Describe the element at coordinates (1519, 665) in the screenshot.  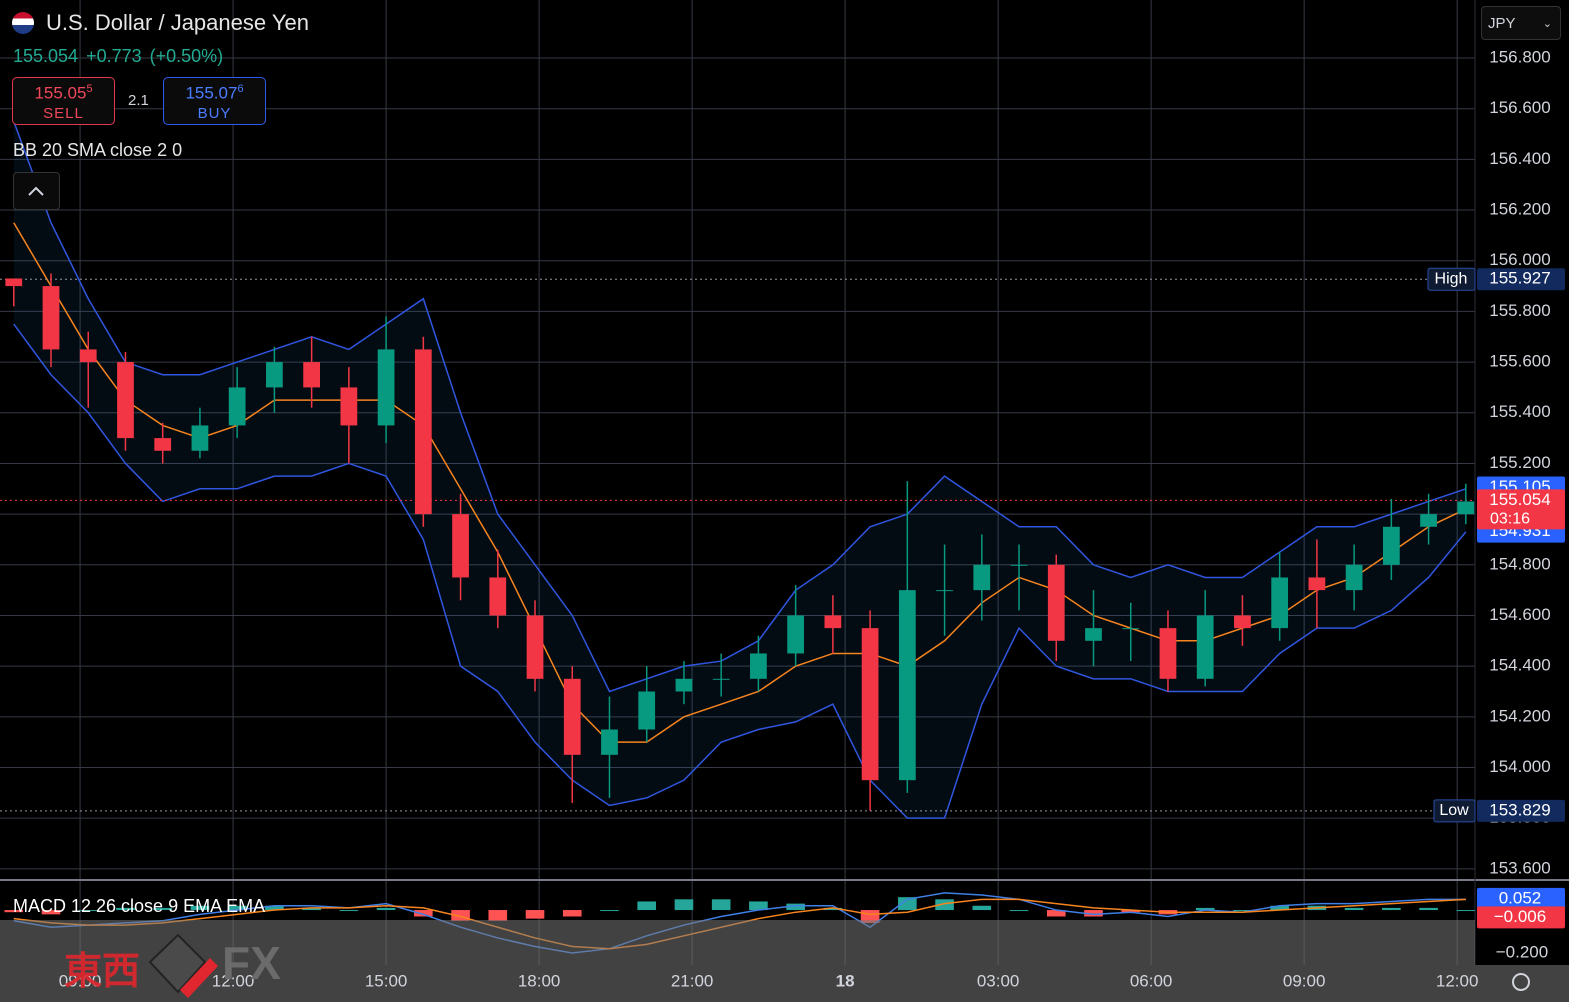
I see `y-tick-label: 154.400` at that location.